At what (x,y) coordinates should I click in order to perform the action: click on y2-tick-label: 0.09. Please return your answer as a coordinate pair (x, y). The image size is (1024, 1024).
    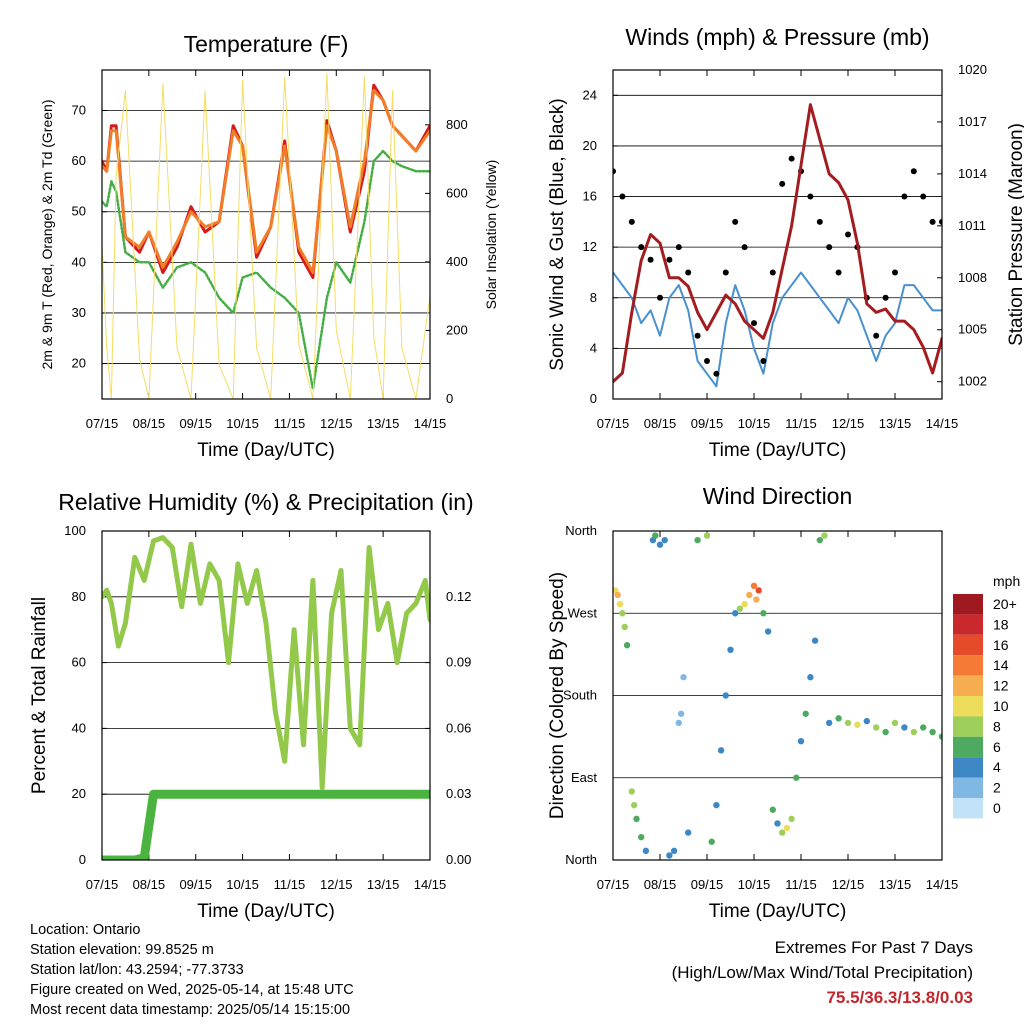
    Looking at the image, I should click on (458, 662).